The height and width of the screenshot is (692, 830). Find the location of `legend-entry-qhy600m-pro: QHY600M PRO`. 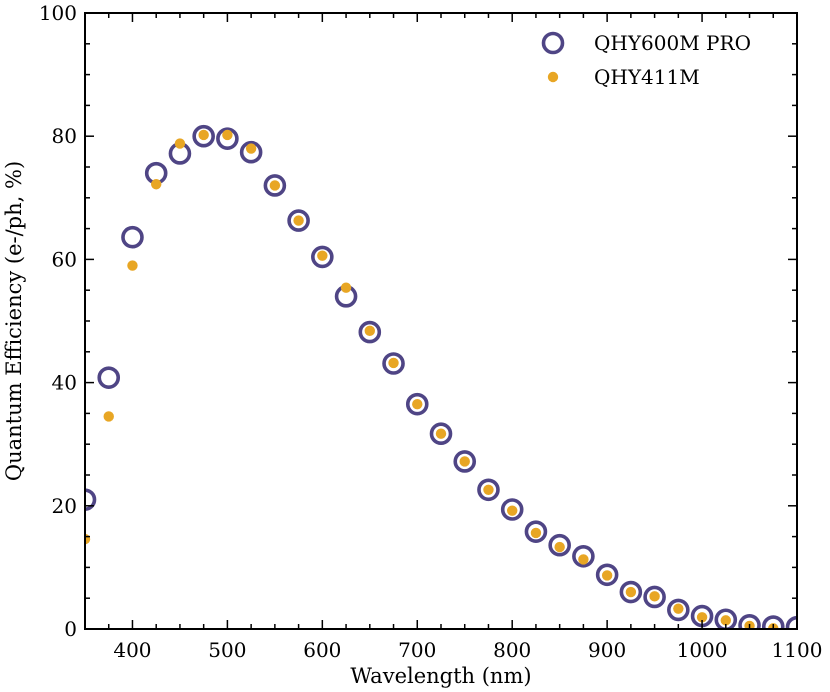

legend-entry-qhy600m-pro: QHY600M PRO is located at coordinates (646, 43).